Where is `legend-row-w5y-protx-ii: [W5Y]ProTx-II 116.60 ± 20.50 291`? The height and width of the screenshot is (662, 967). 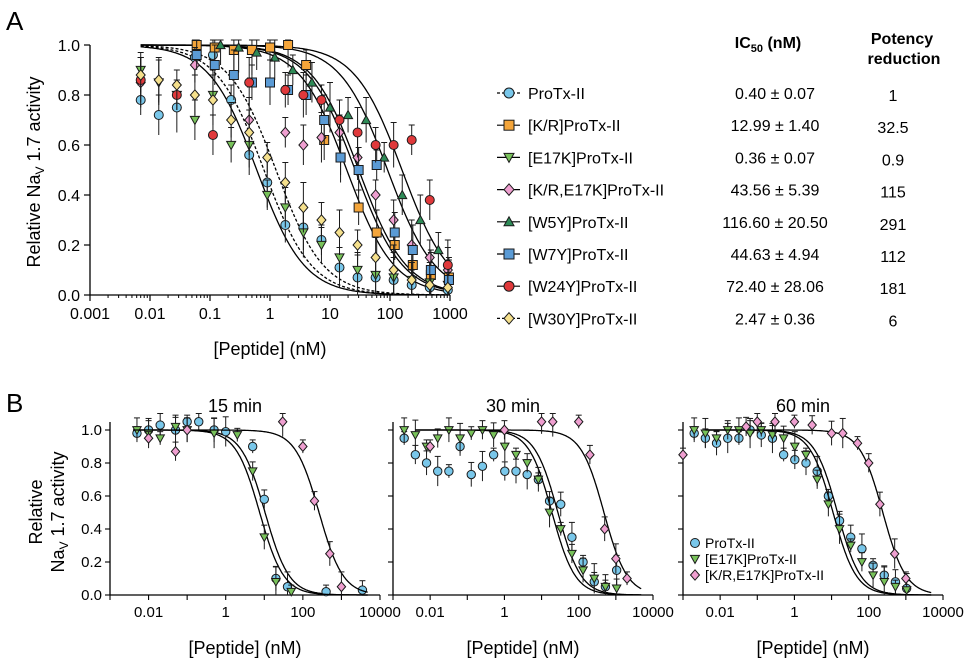 legend-row-w5y-protx-ii: [W5Y]ProTx-II 116.60 ± 20.50 291 is located at coordinates (701, 224).